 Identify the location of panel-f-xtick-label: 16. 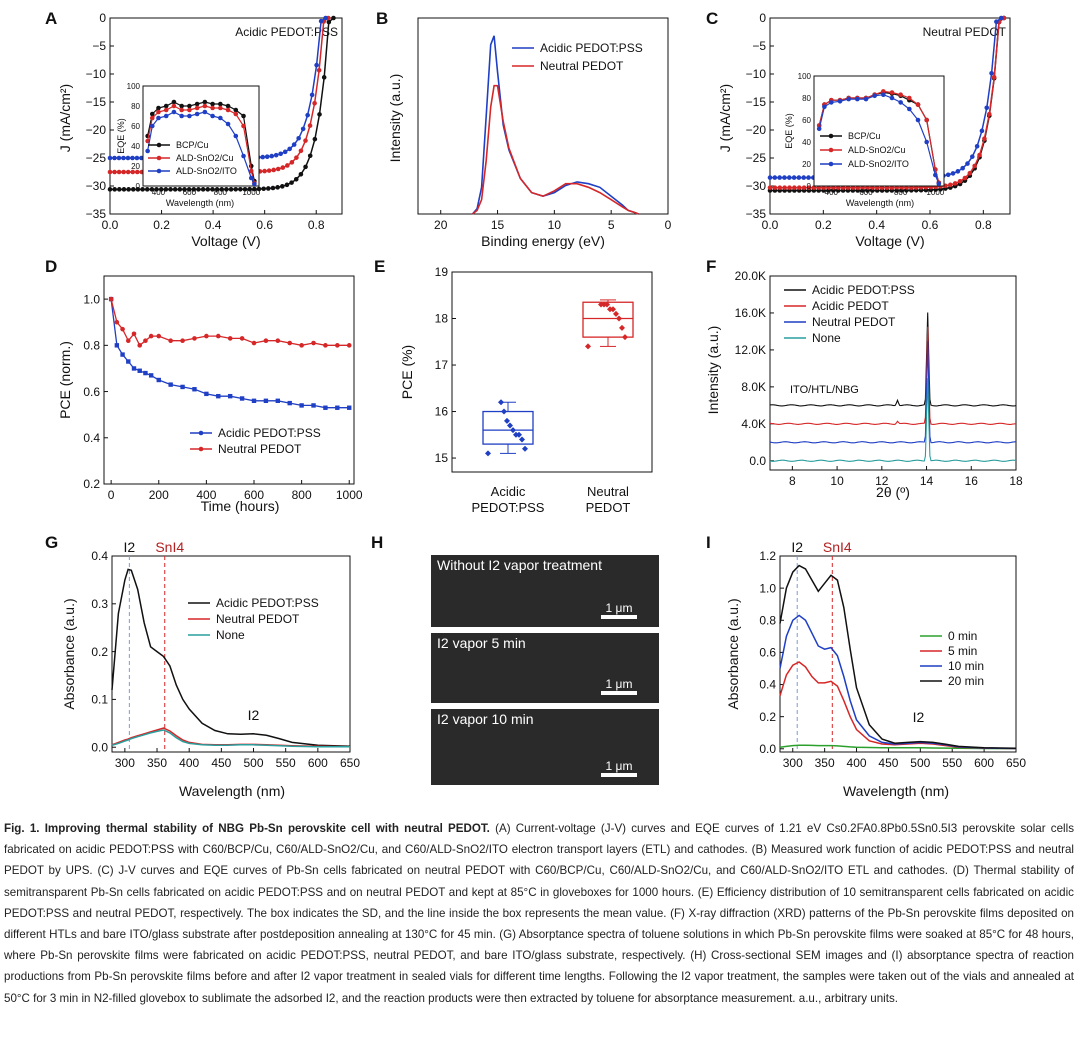
(972, 481).